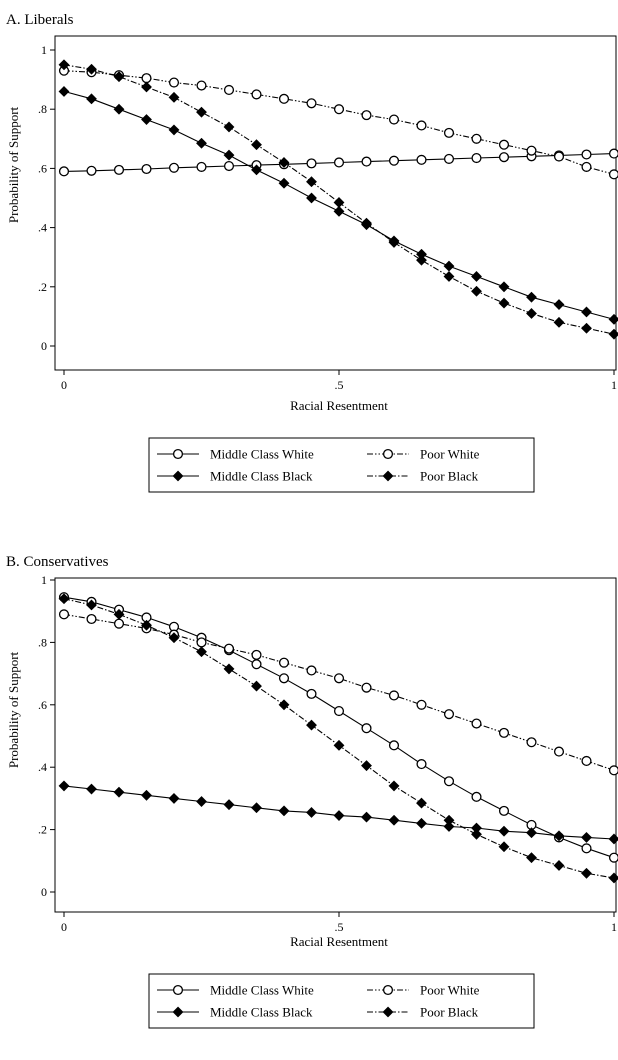 The height and width of the screenshot is (1060, 618). What do you see at coordinates (235, 1012) in the screenshot?
I see `legend-entry-middle-class-black: Middle Class Black` at bounding box center [235, 1012].